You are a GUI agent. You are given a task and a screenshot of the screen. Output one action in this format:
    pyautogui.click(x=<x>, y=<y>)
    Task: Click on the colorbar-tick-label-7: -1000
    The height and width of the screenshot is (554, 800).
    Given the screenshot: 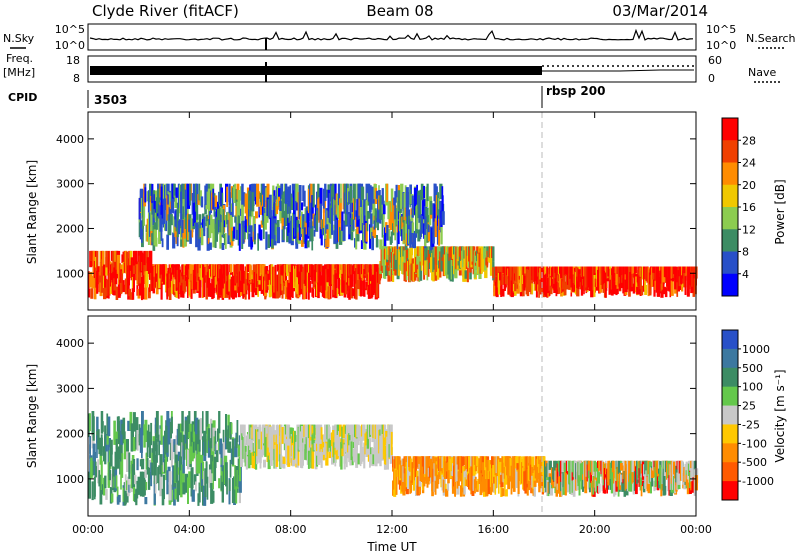 What is the action you would take?
    pyautogui.click(x=758, y=481)
    